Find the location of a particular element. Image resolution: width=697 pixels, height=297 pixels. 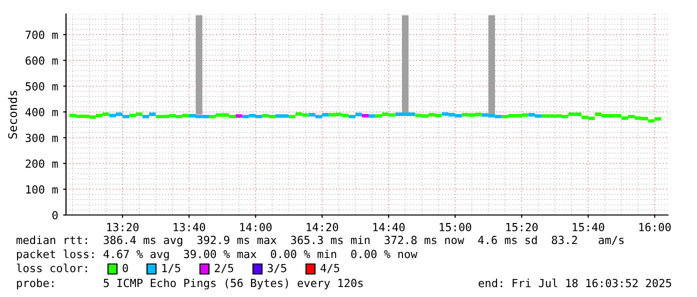

x-tick-label: 16:00 is located at coordinates (655, 227).